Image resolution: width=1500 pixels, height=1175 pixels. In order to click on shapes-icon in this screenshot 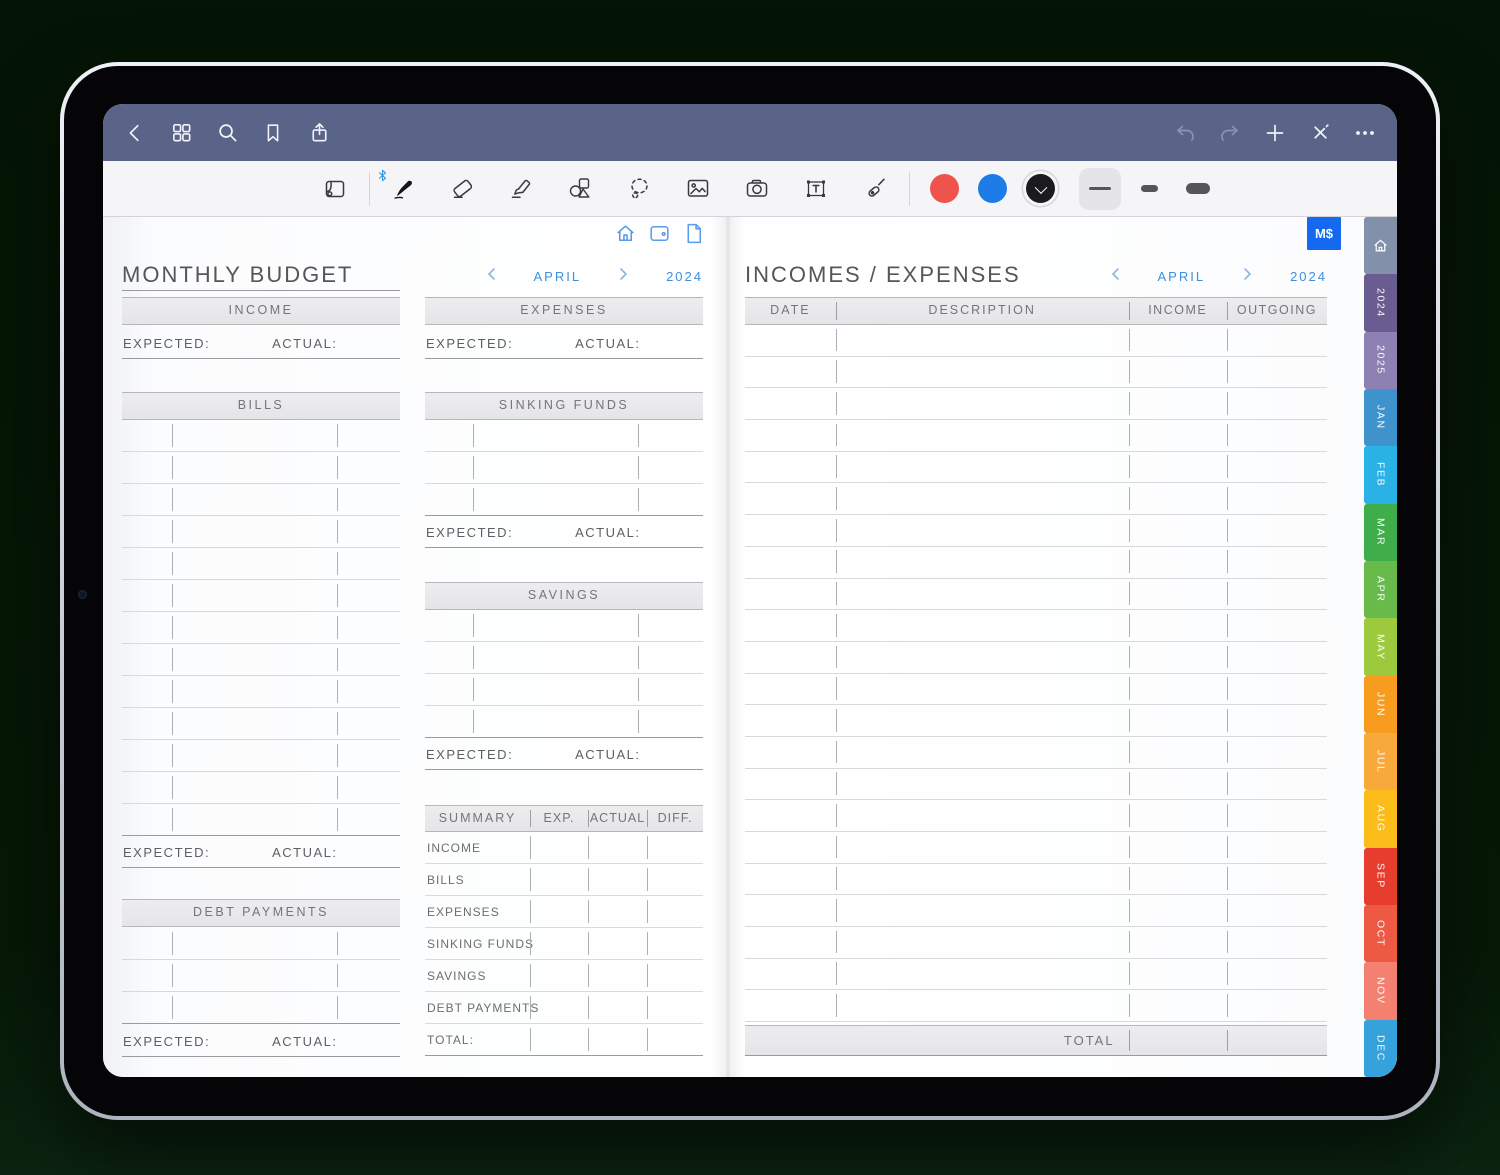, I will do `click(580, 189)`.